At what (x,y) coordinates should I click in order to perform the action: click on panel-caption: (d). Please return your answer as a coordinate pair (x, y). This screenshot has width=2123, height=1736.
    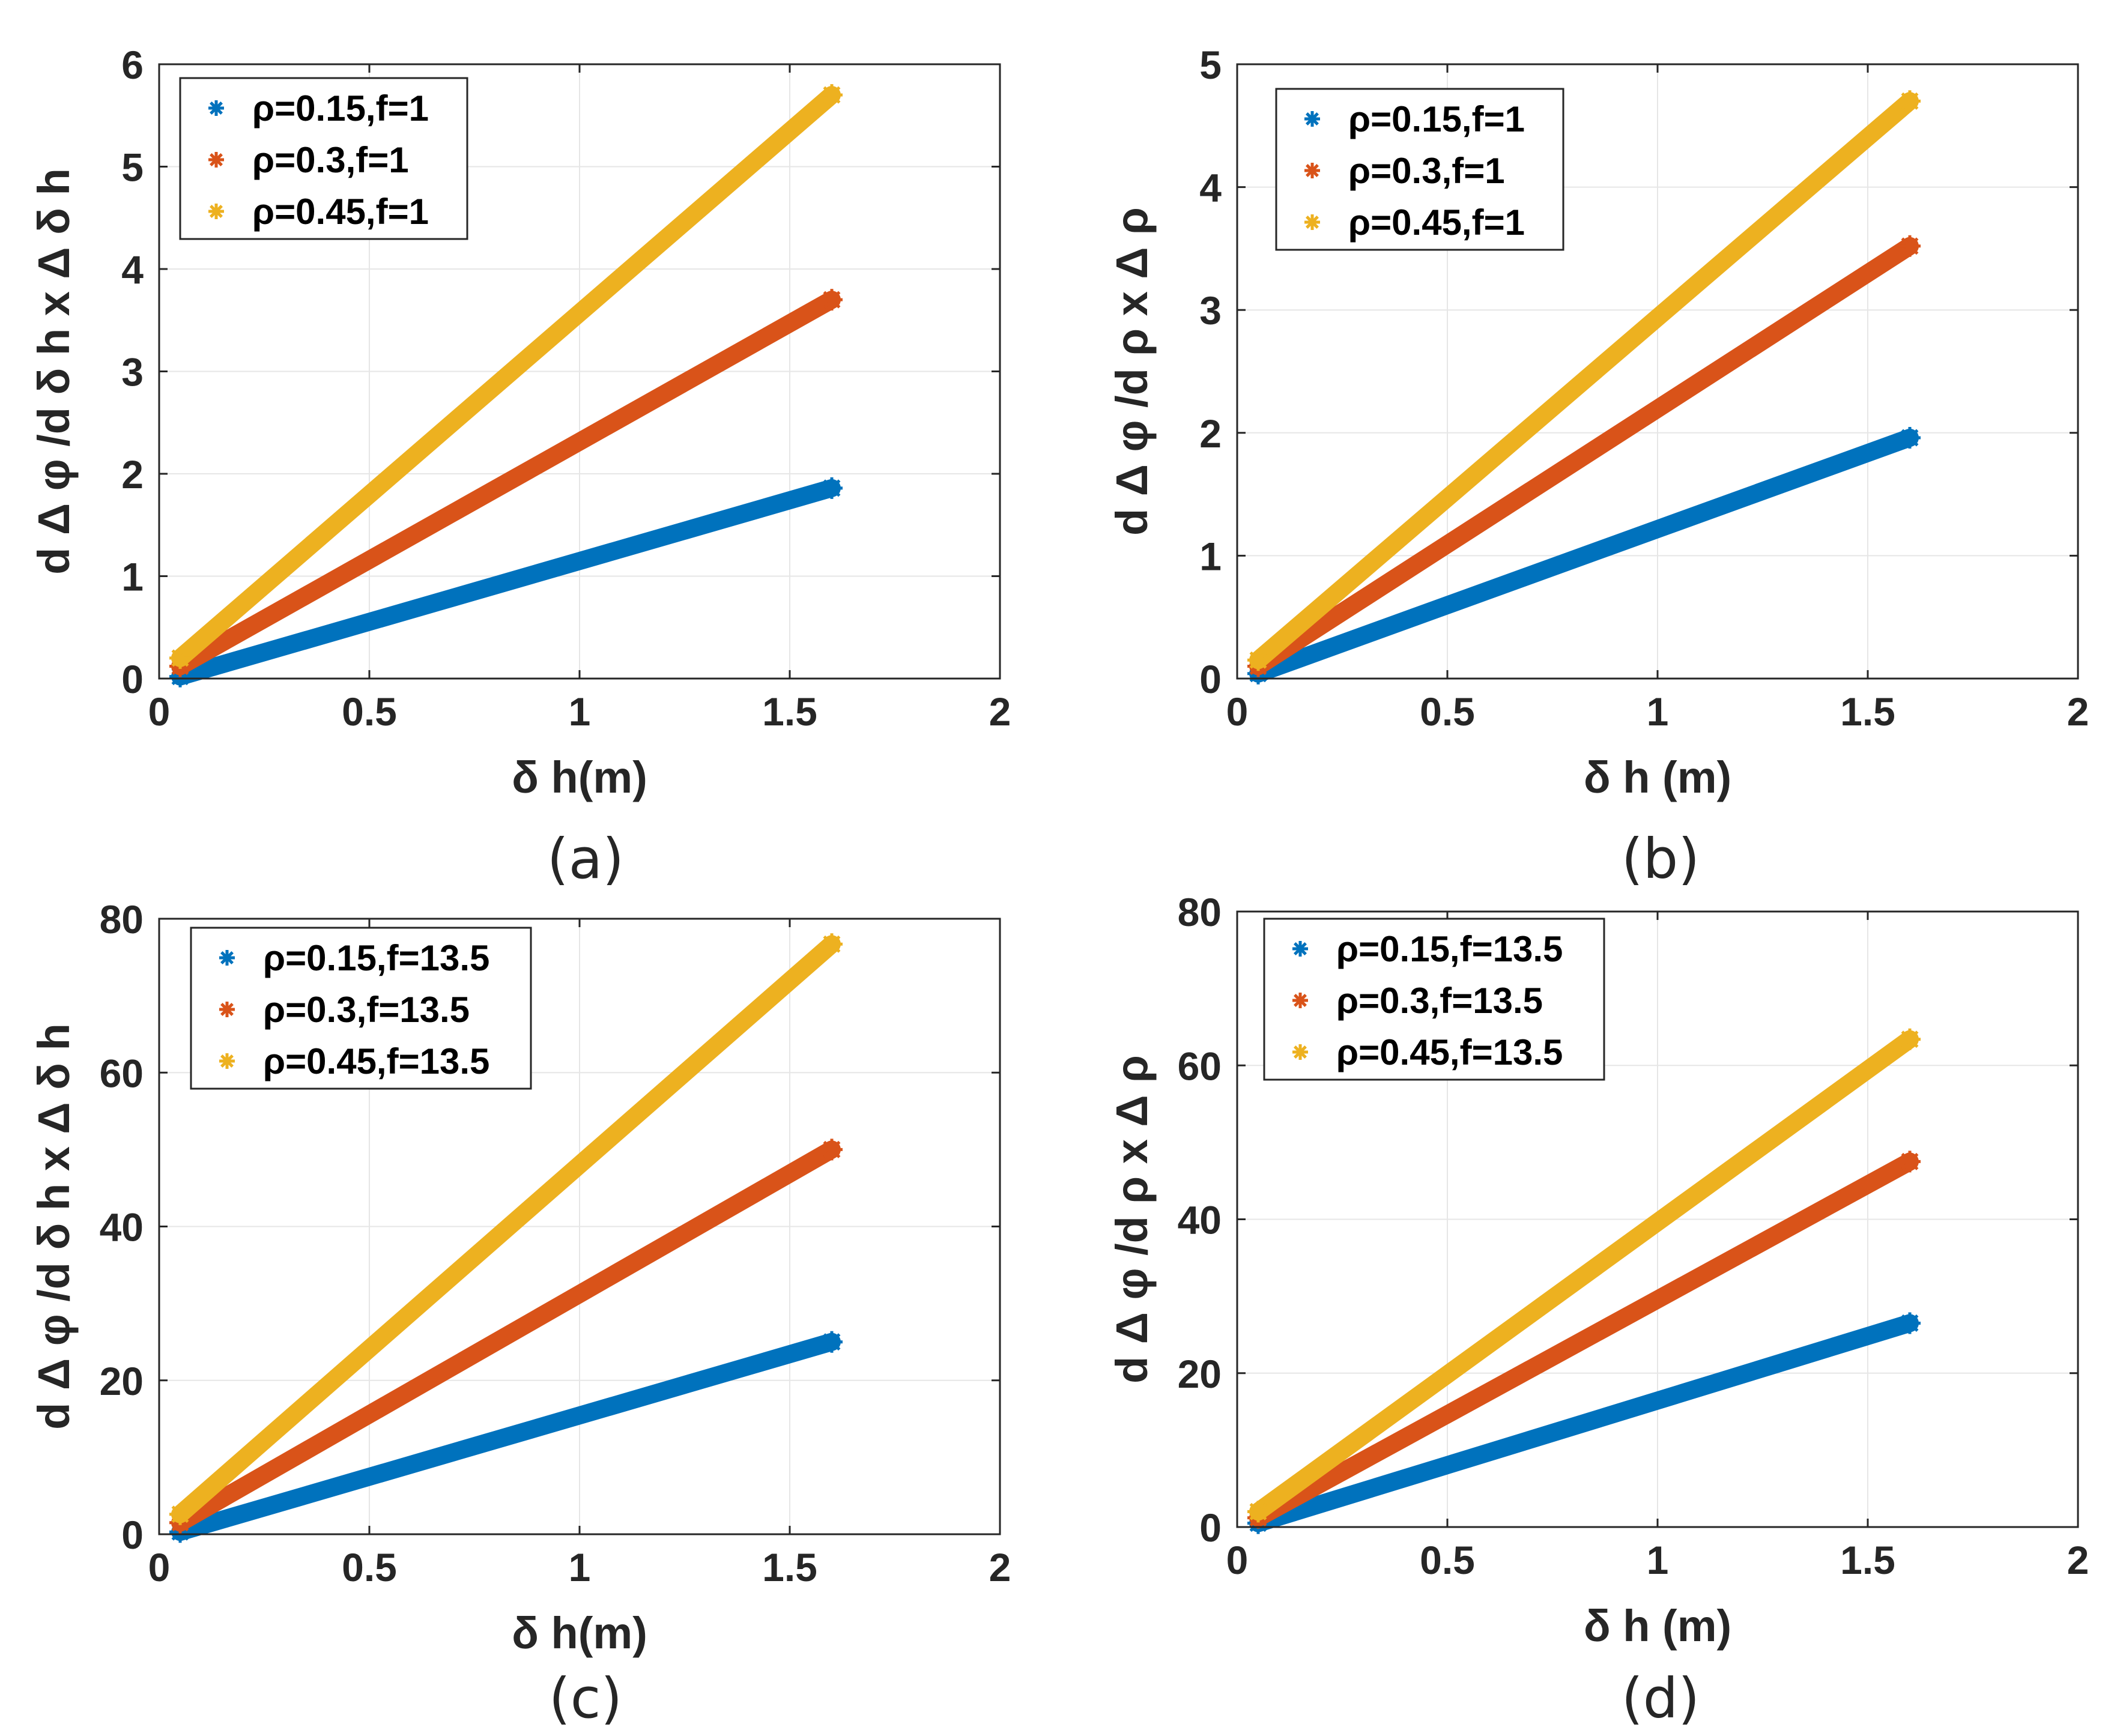
    Looking at the image, I should click on (1661, 1698).